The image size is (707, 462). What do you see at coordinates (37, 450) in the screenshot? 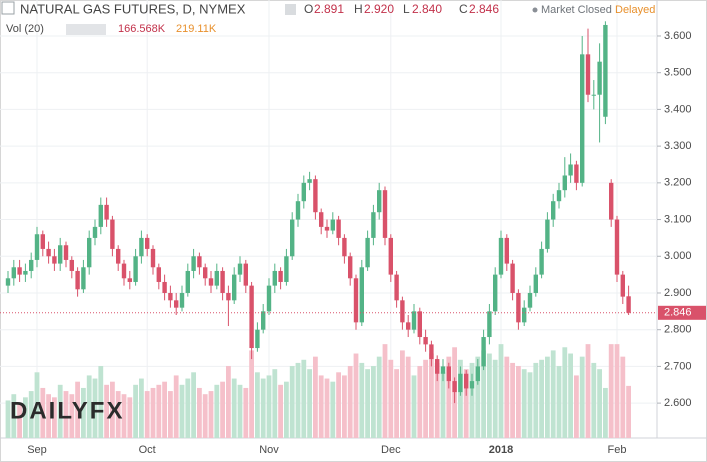
I see `x-tick-label: Sep` at bounding box center [37, 450].